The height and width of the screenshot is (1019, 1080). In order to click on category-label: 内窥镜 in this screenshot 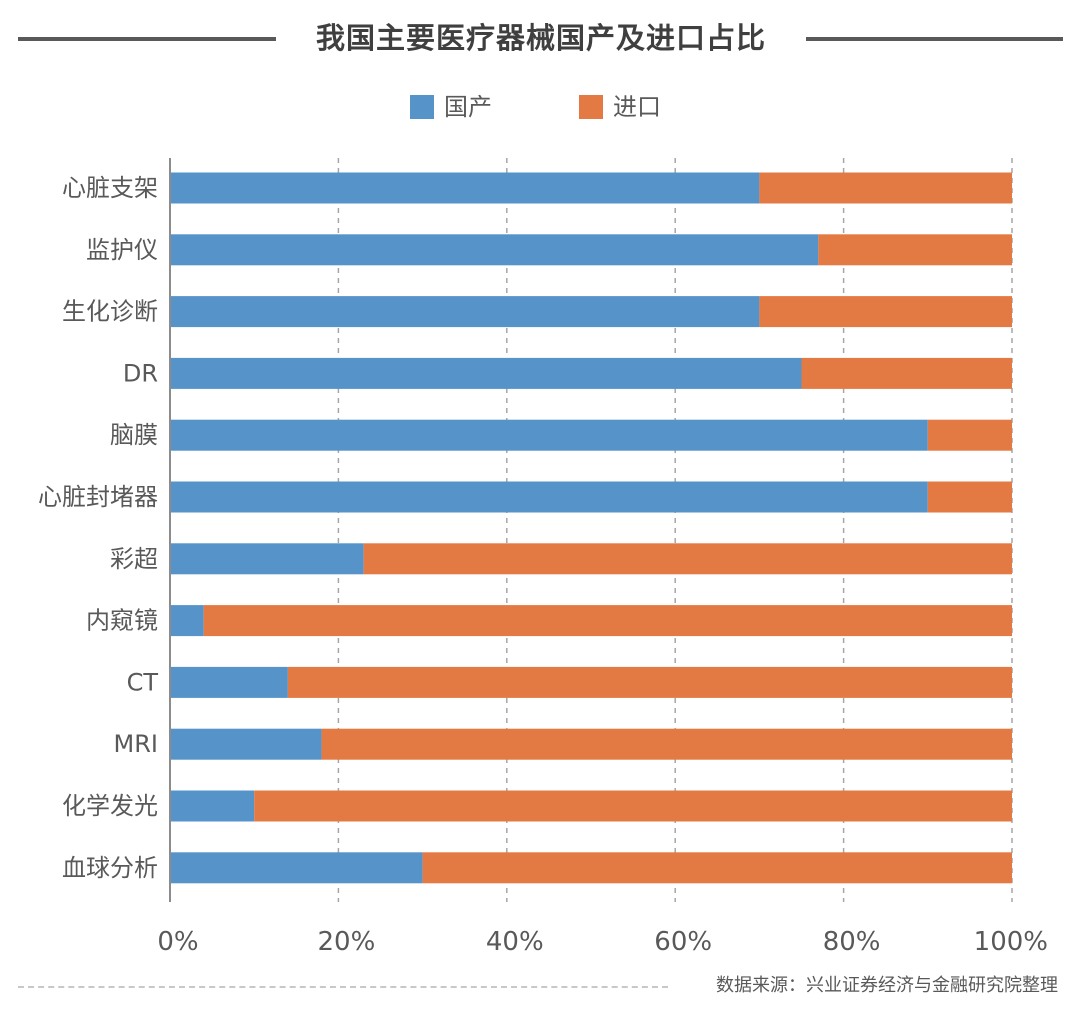, I will do `click(122, 621)`.